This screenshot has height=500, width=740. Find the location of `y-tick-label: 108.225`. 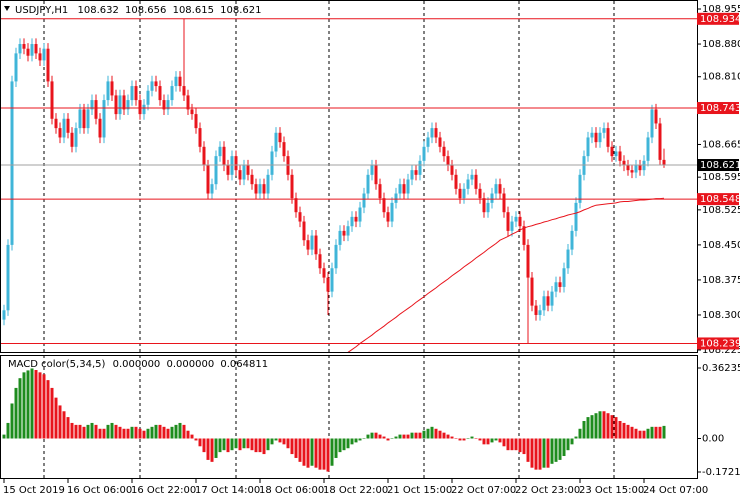

y-tick-label: 108.225 is located at coordinates (721, 350).